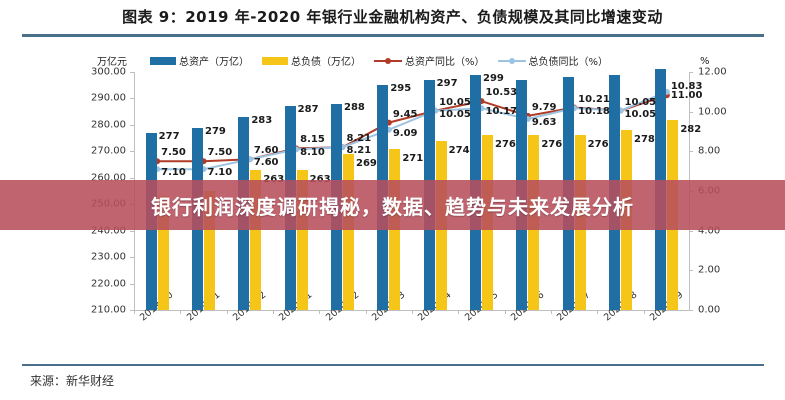 This screenshot has height=400, width=785. I want to click on point-label-asset-yoy: 7.60, so click(266, 151).